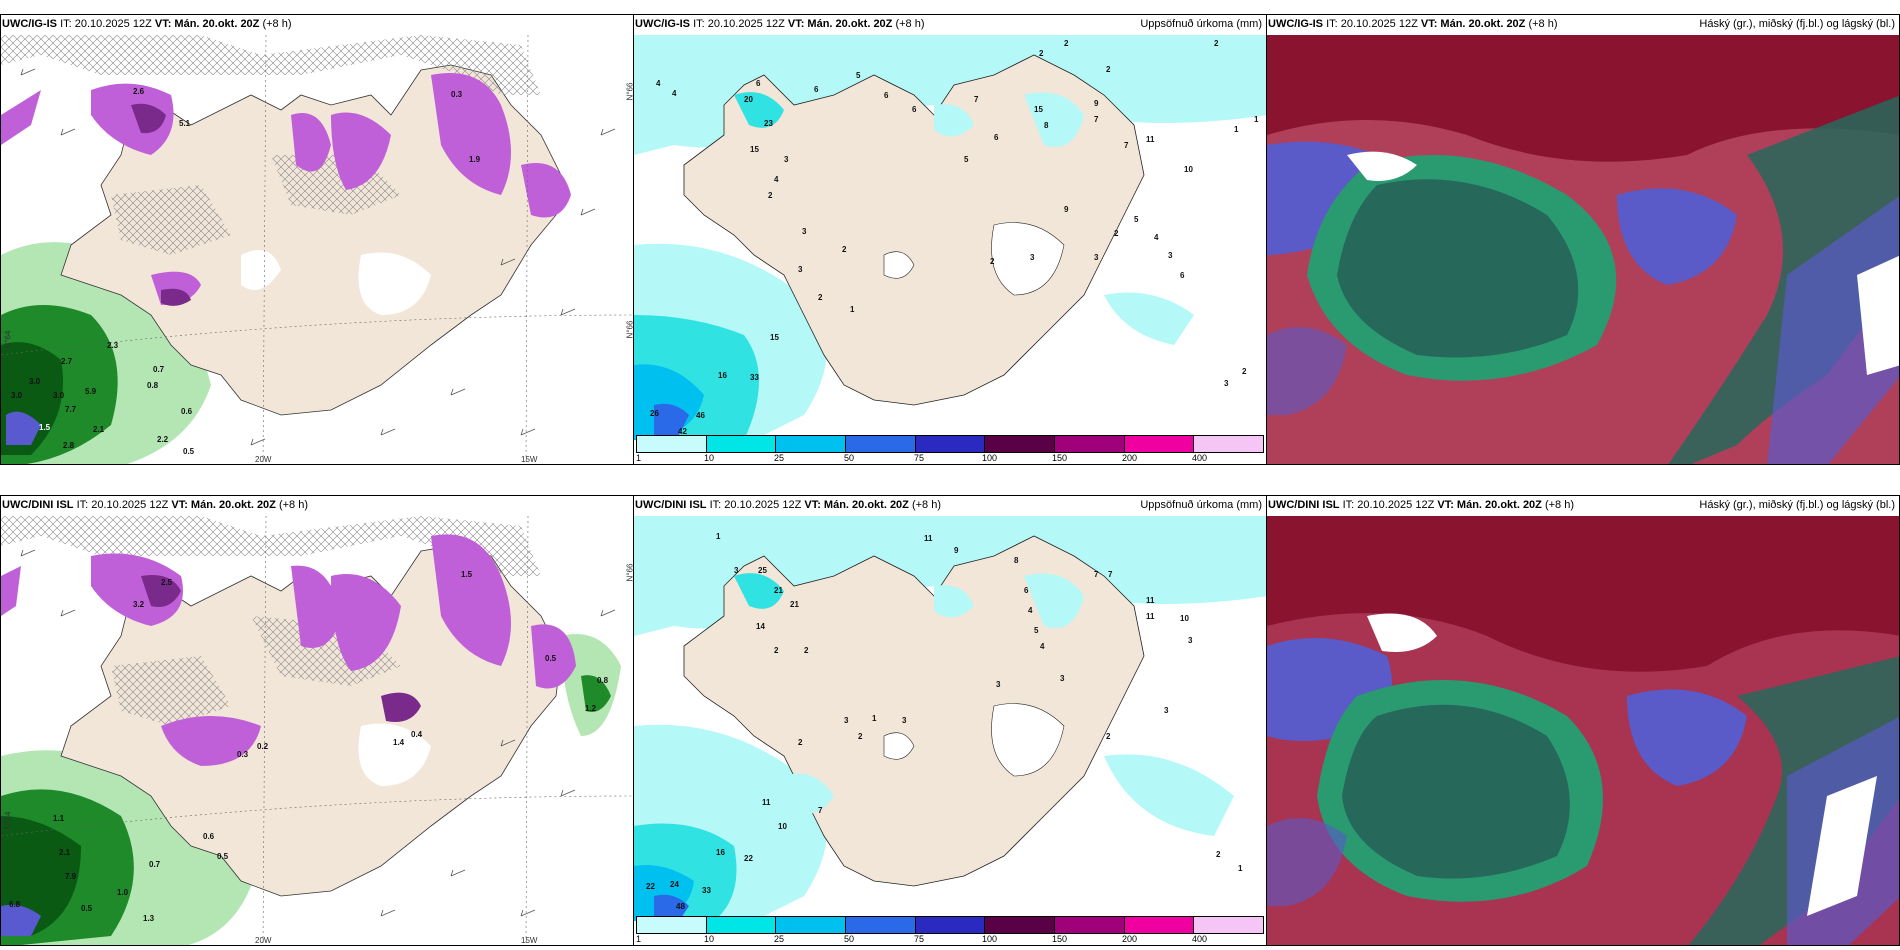  What do you see at coordinates (849, 458) in the screenshot?
I see `colorbar-tick: 50` at bounding box center [849, 458].